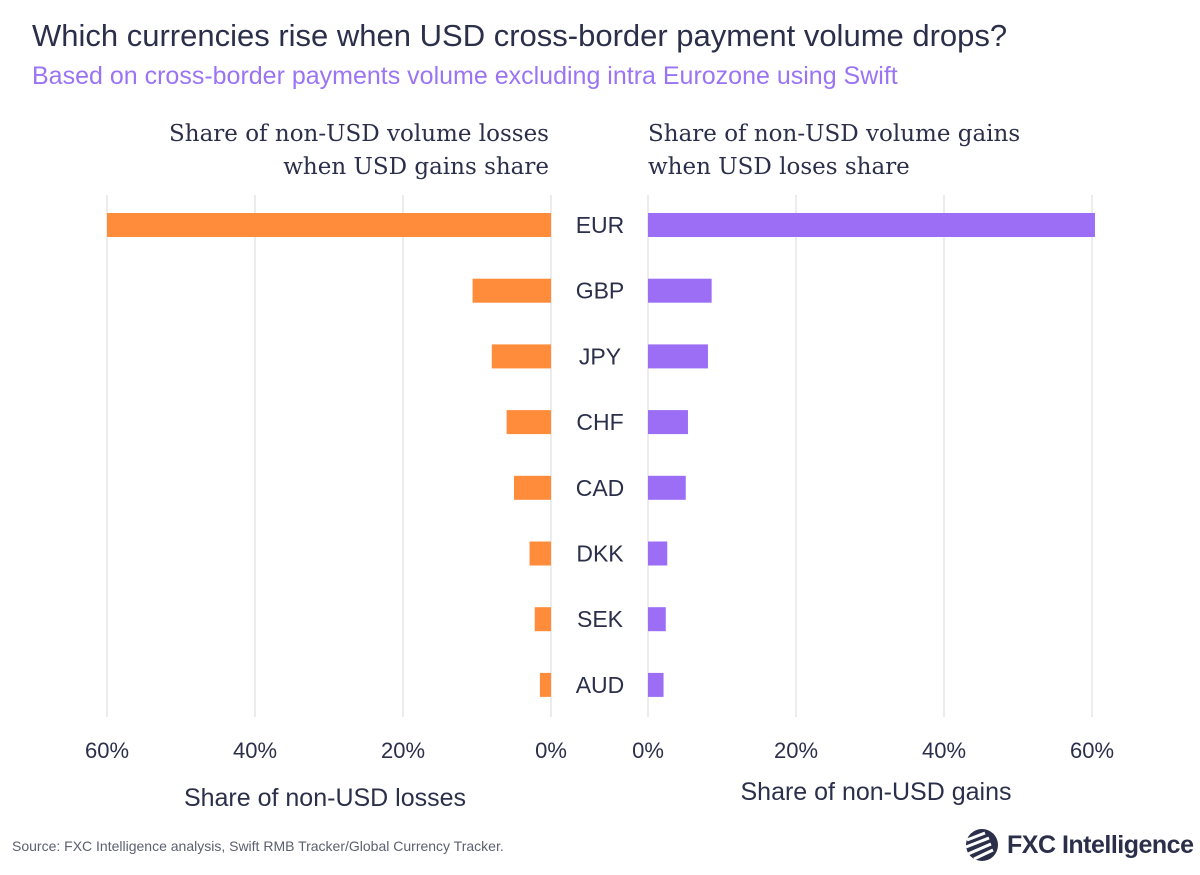  Describe the element at coordinates (416, 167) in the screenshot. I see `left-title-line2: when USD gains share` at that location.